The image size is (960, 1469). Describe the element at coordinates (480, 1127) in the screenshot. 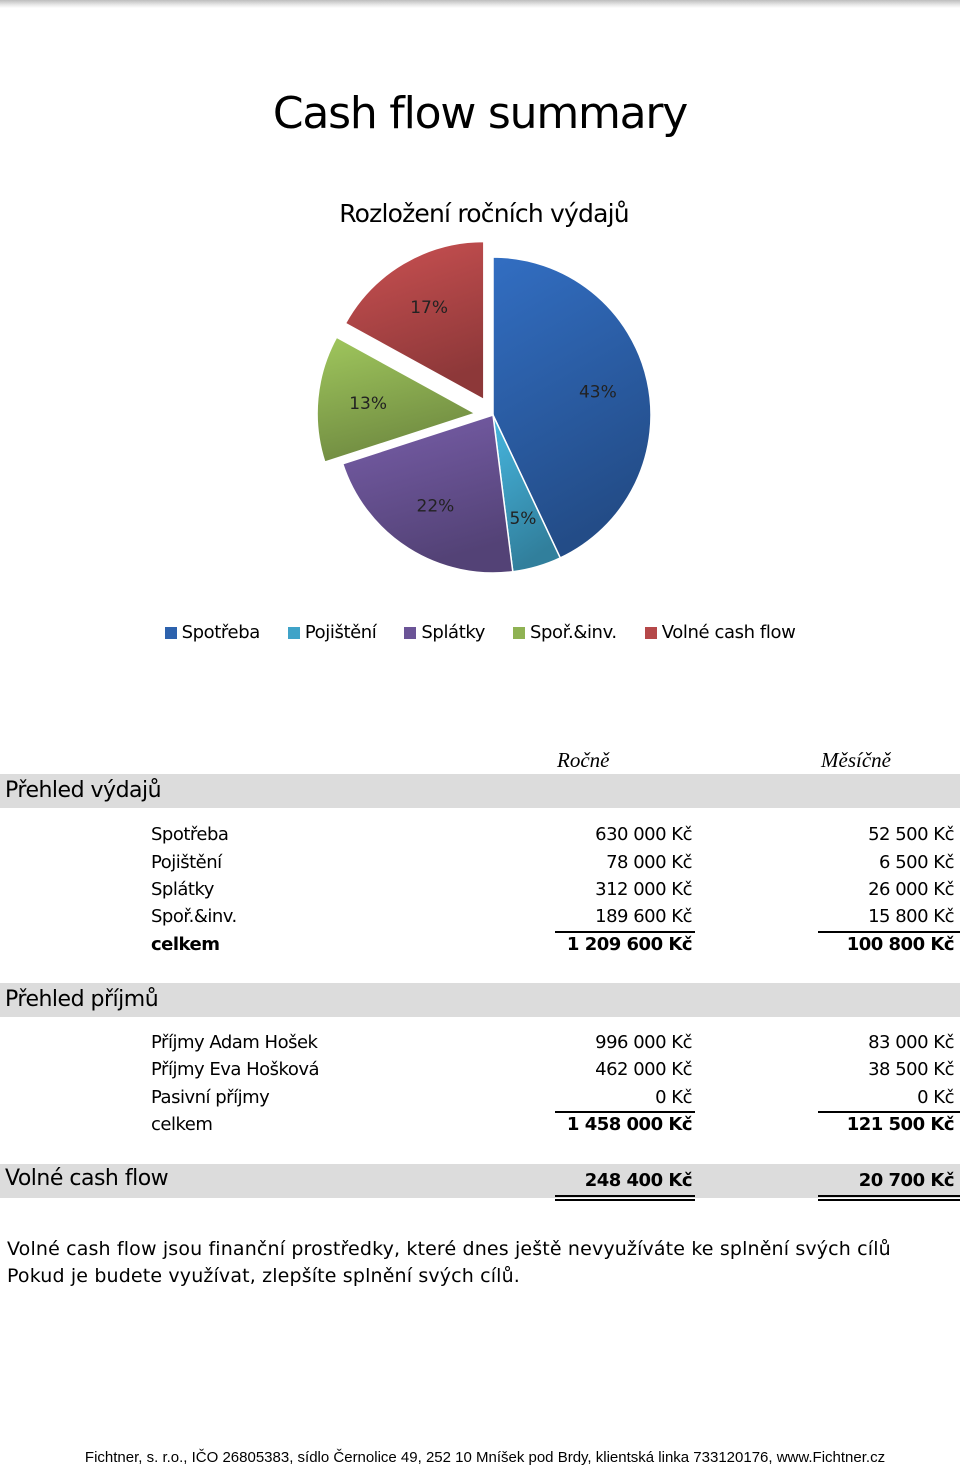

I see `total-row: celkem 1 458 000 Kč 121 500 Kč` at that location.